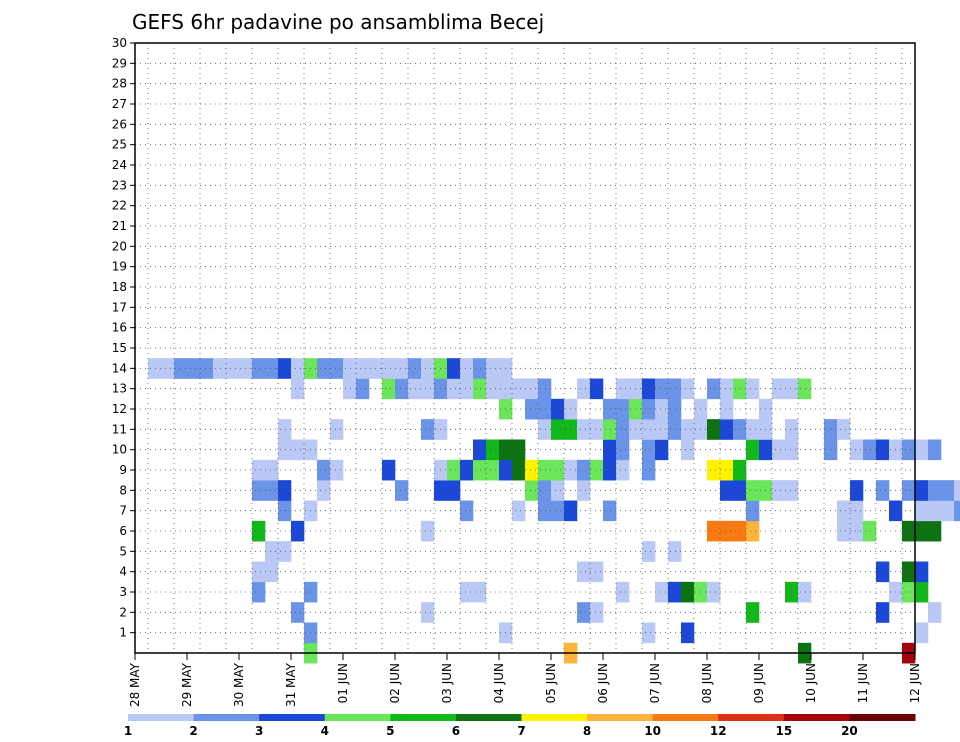 Image resolution: width=960 pixels, height=742 pixels. What do you see at coordinates (123, 572) in the screenshot?
I see `y-tick-label: 4` at bounding box center [123, 572].